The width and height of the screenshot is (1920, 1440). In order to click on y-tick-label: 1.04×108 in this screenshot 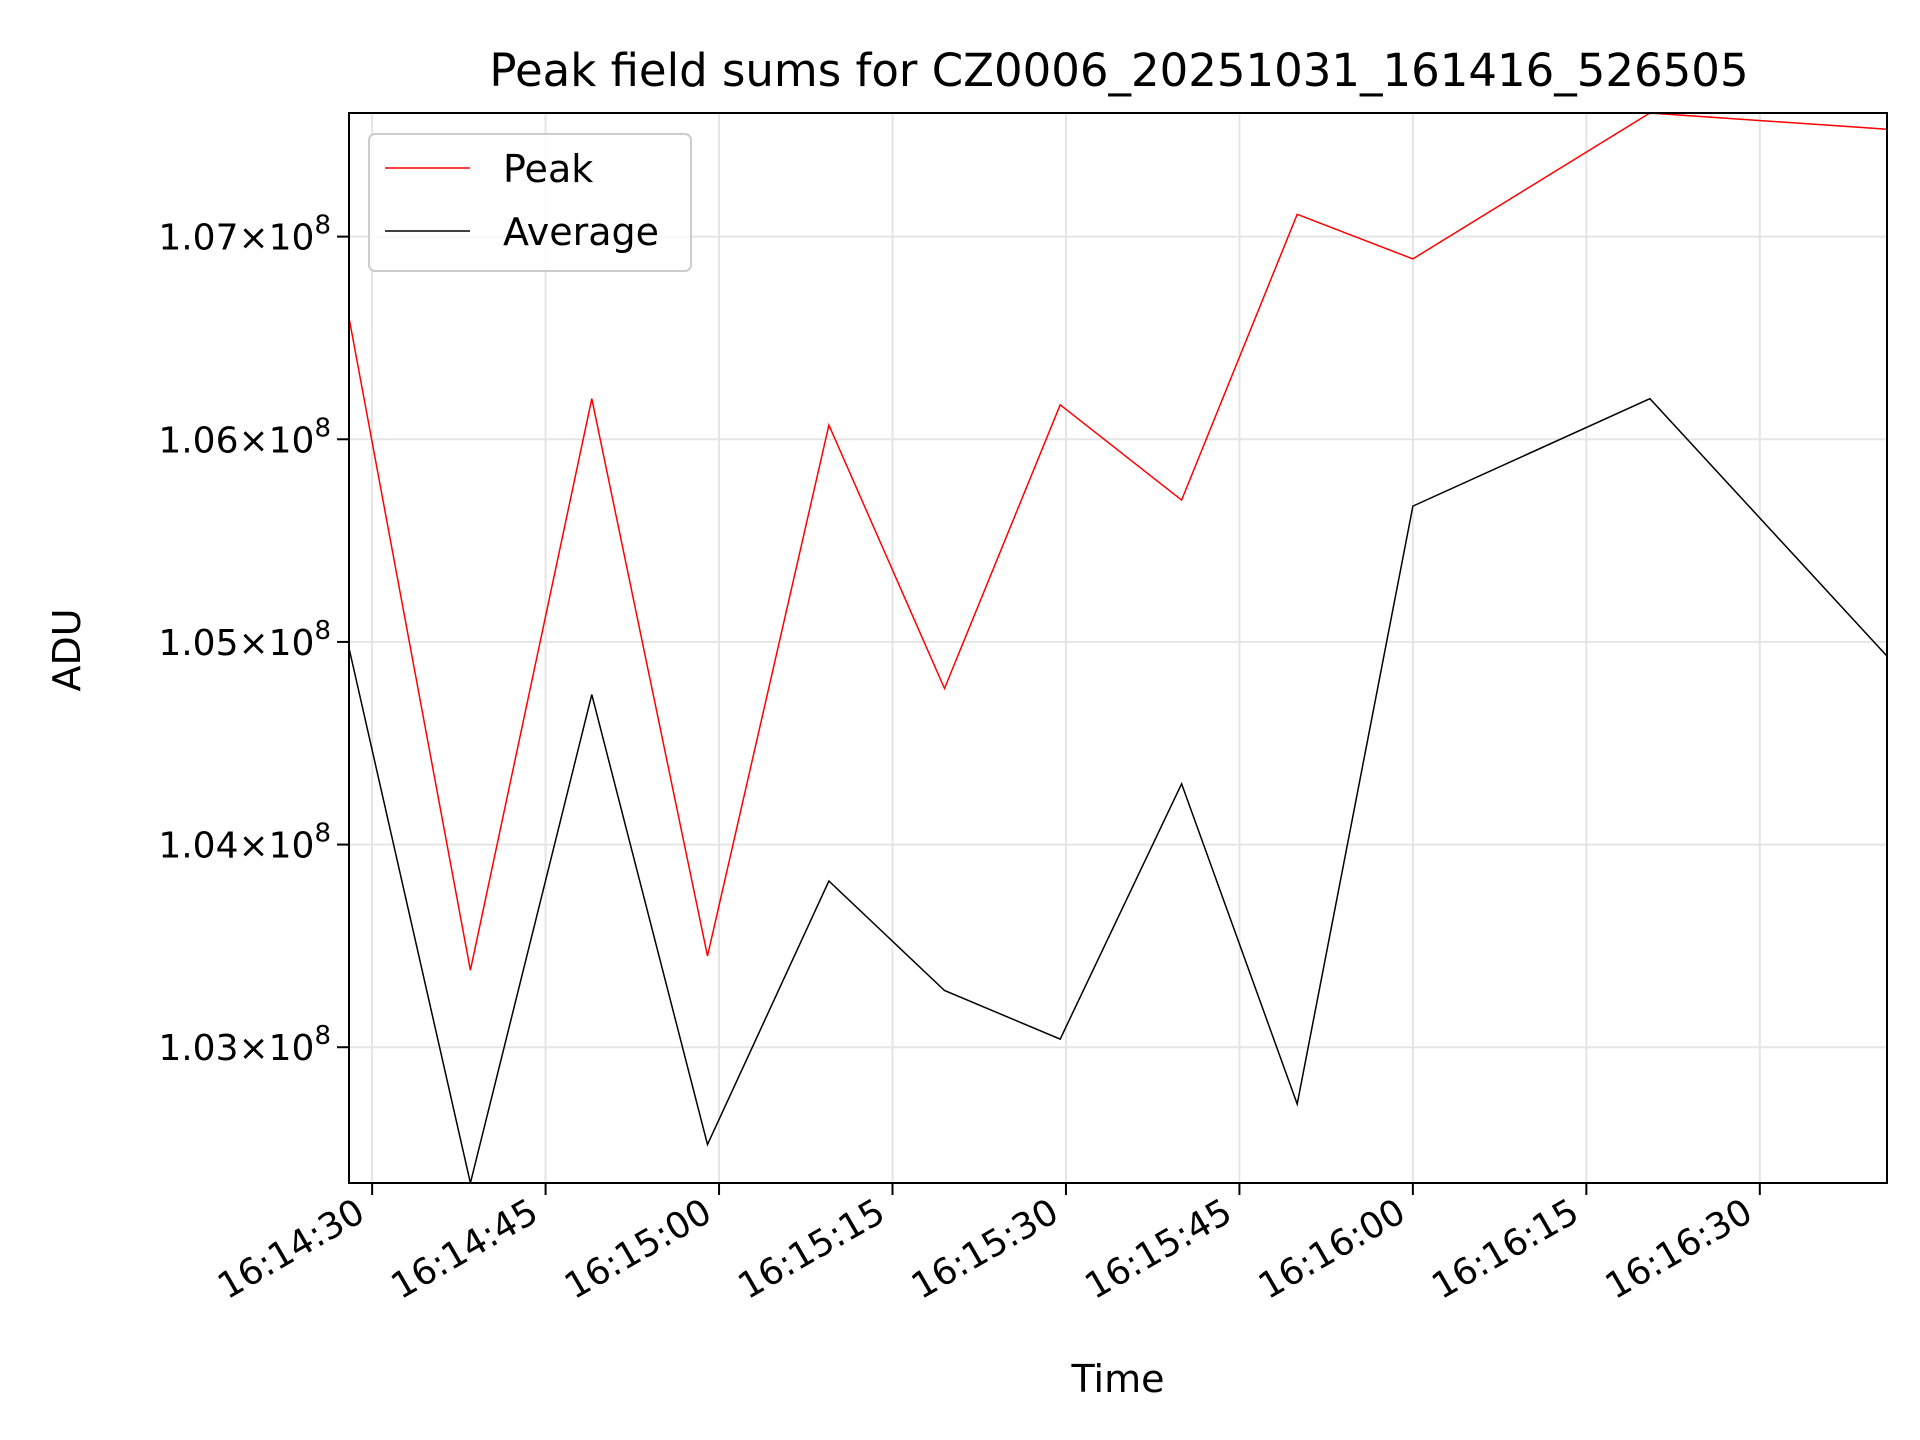, I will do `click(244, 843)`.